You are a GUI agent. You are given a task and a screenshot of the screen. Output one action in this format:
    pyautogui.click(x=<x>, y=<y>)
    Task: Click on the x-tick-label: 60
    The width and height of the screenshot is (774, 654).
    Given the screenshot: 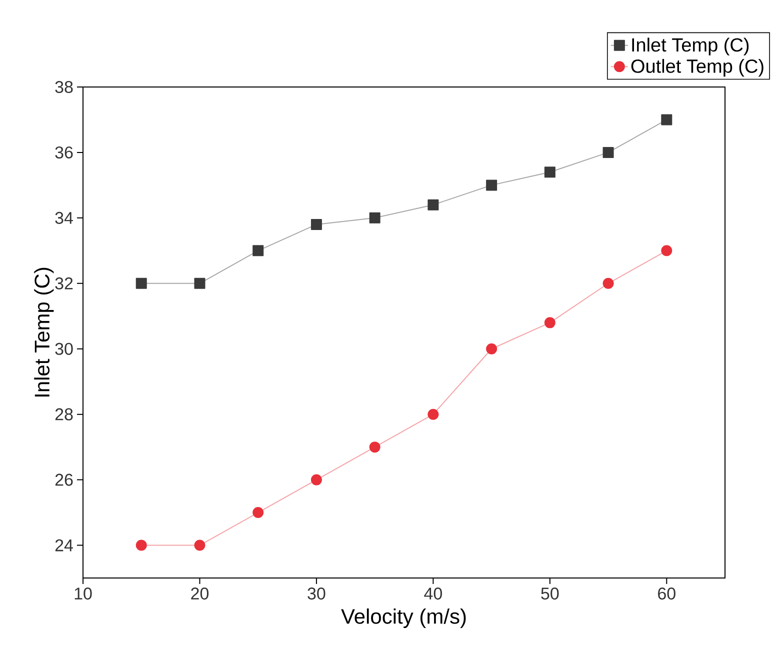 What is the action you would take?
    pyautogui.click(x=667, y=594)
    